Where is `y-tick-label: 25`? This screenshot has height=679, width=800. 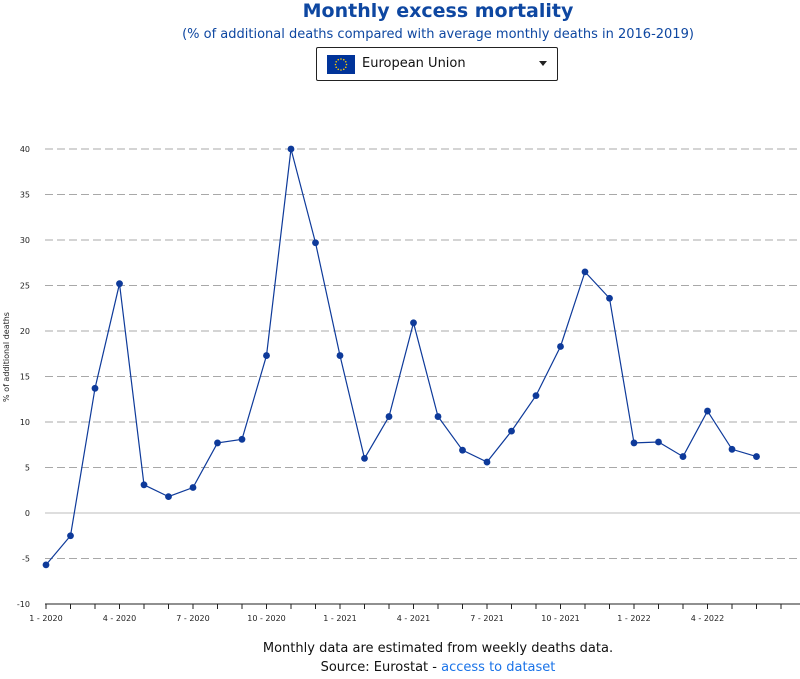
y-tick-label: 25 is located at coordinates (25, 286).